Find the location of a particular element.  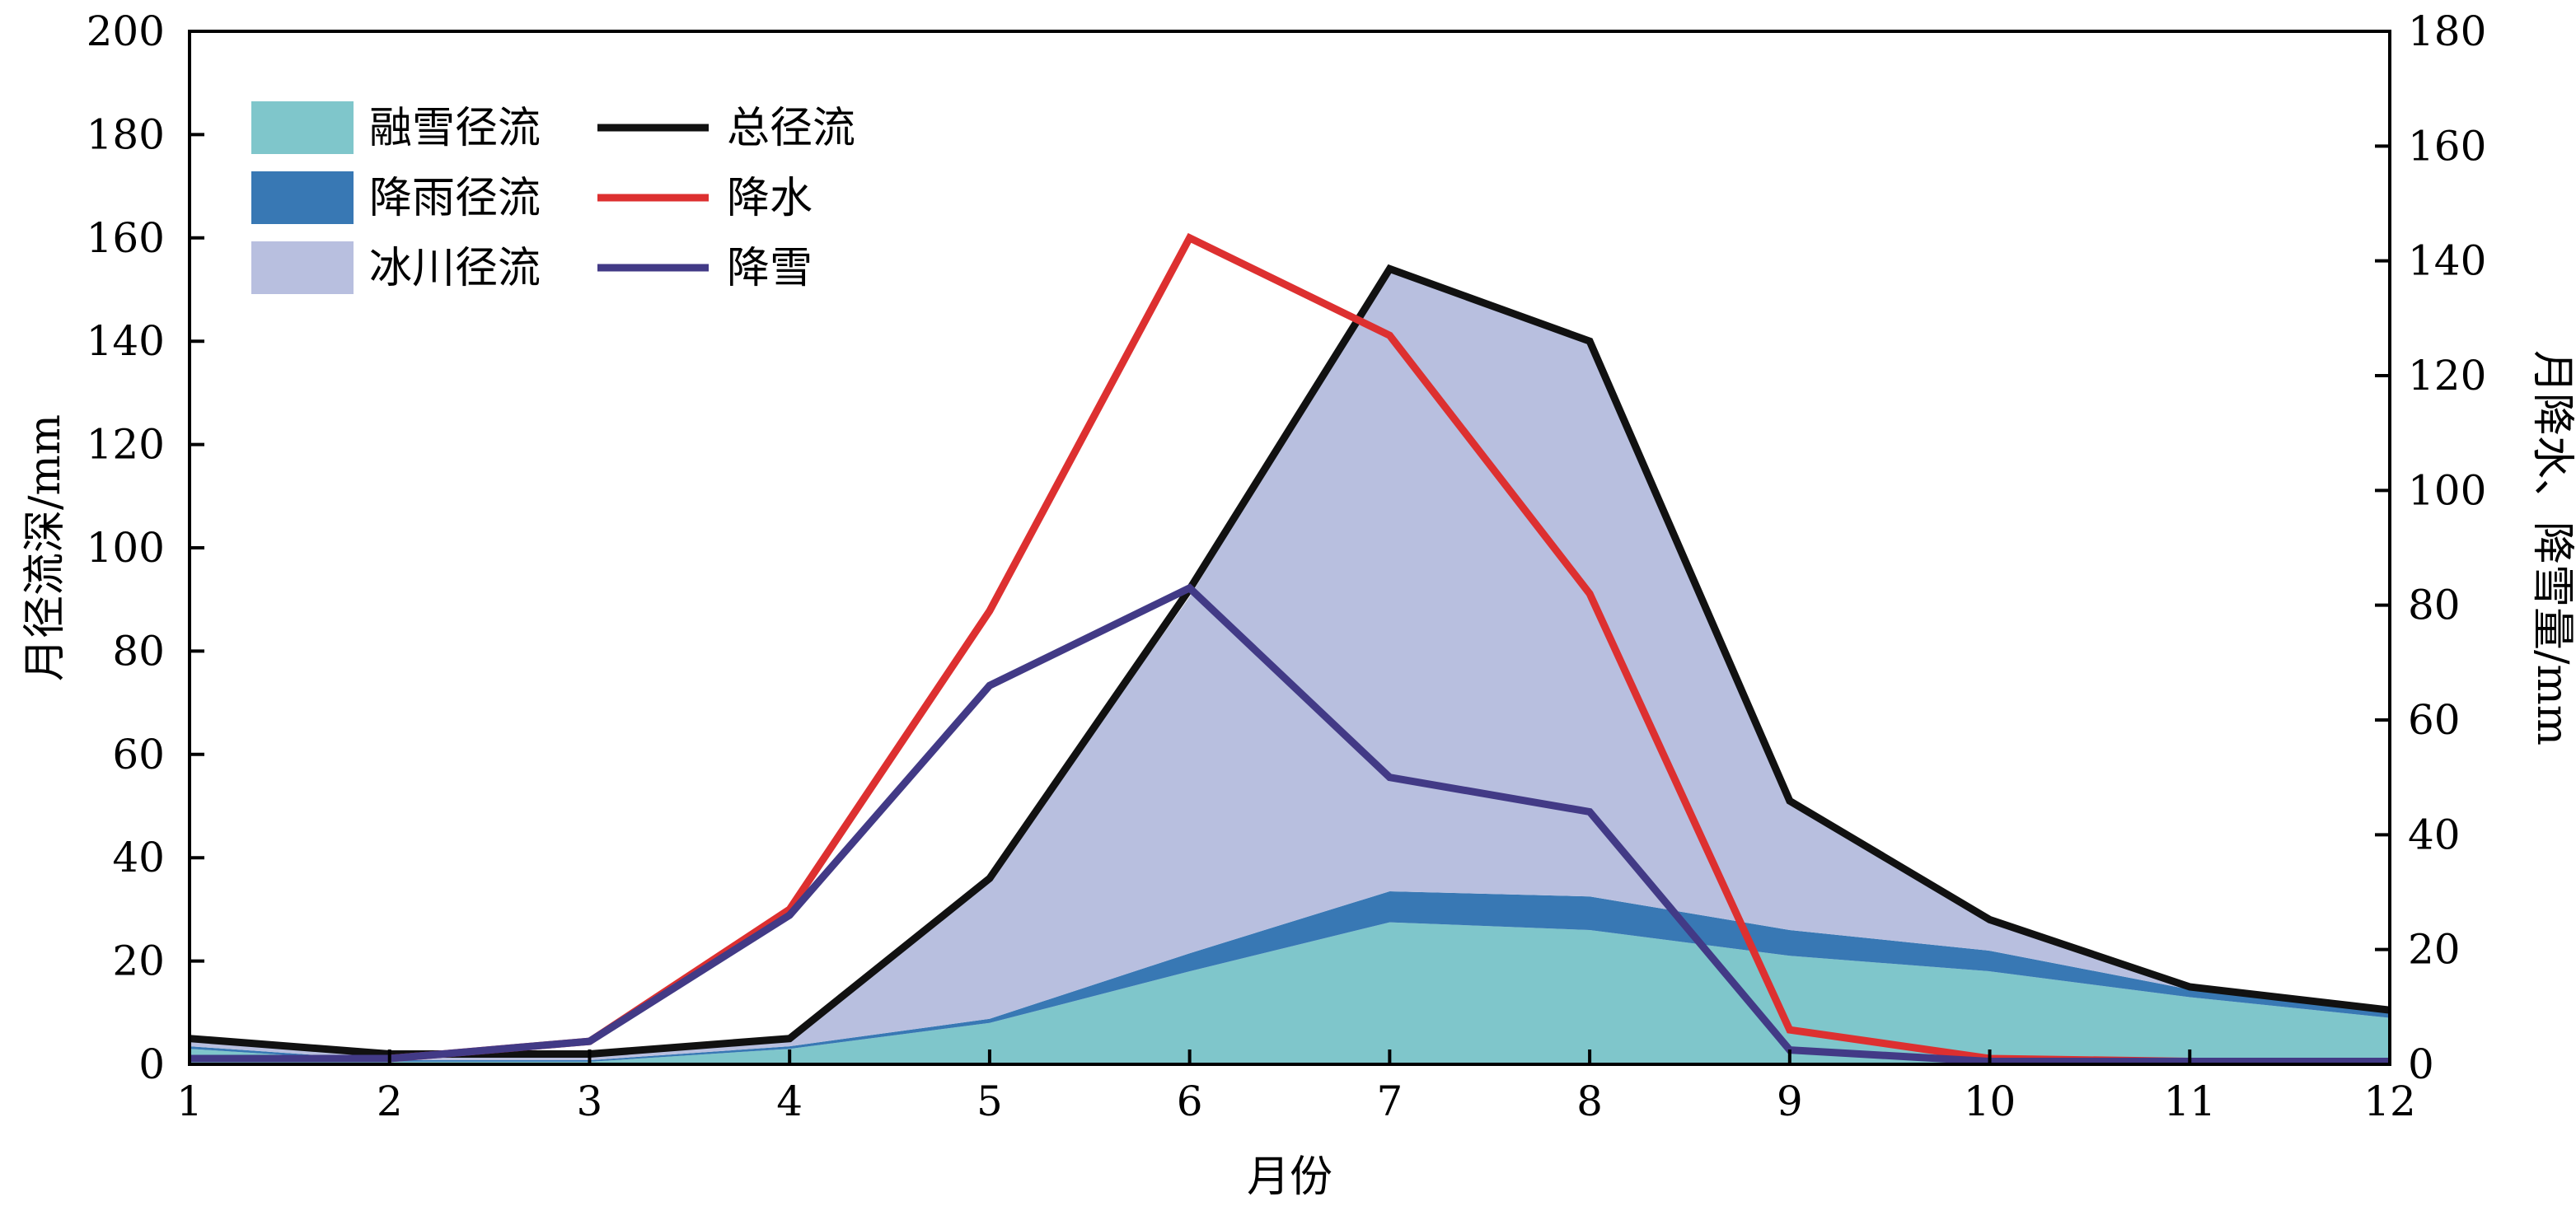

y-left-tick-label: 80 is located at coordinates (138, 651).